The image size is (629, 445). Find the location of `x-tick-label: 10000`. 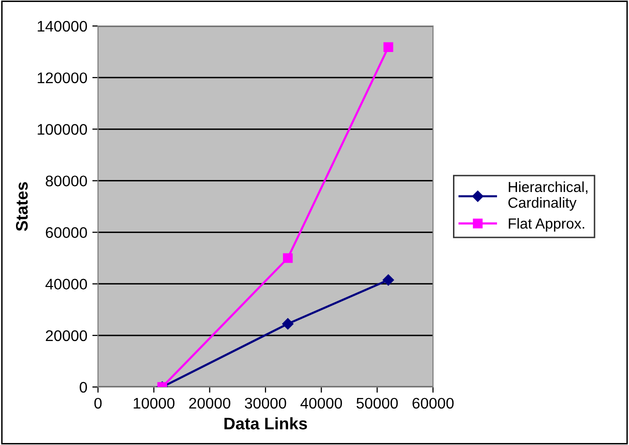

x-tick-label: 10000 is located at coordinates (154, 403).